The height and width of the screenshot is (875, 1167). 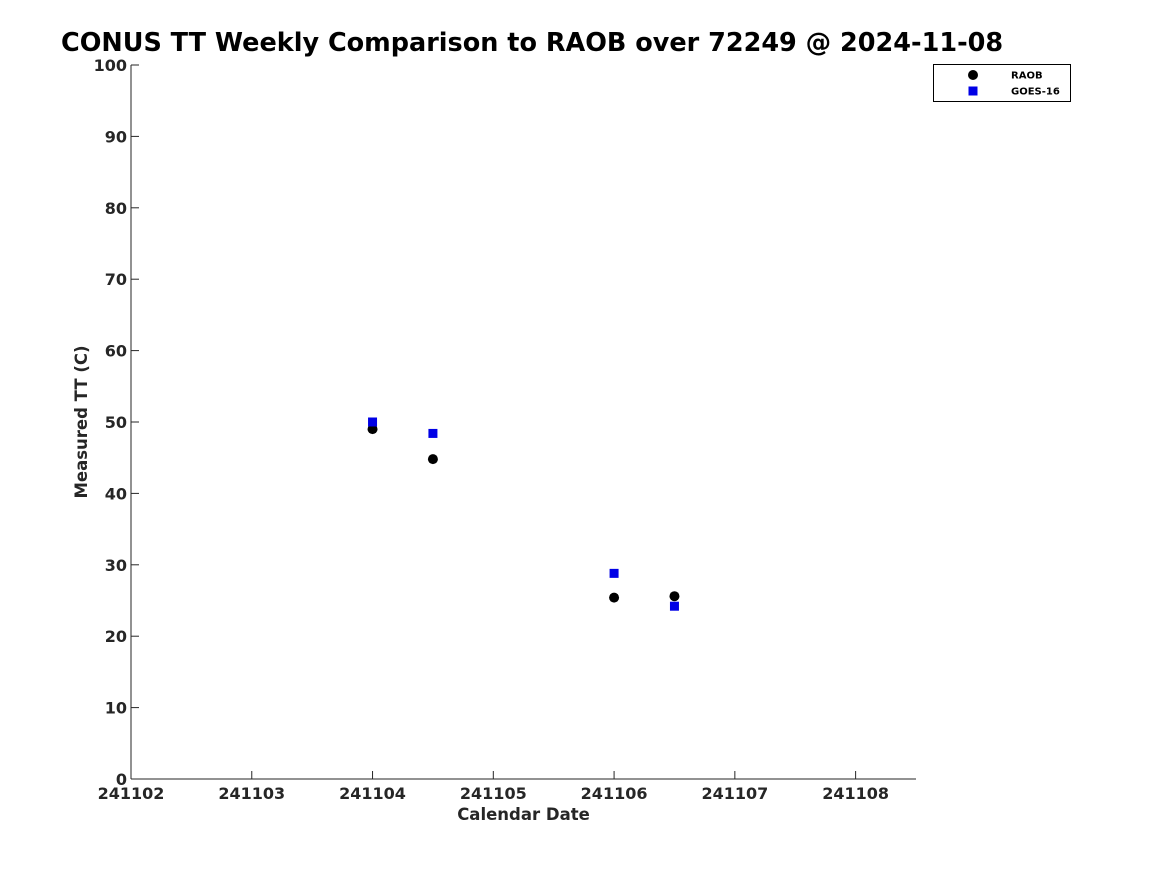 What do you see at coordinates (116, 208) in the screenshot?
I see `y-tick-label: 80` at bounding box center [116, 208].